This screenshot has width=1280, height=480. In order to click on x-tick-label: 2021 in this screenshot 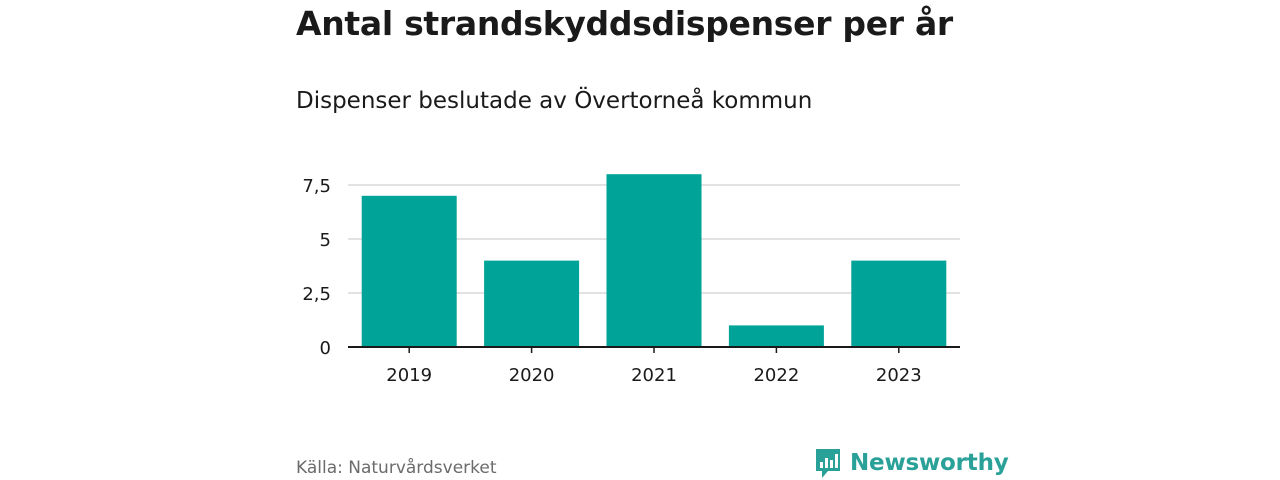, I will do `click(654, 375)`.